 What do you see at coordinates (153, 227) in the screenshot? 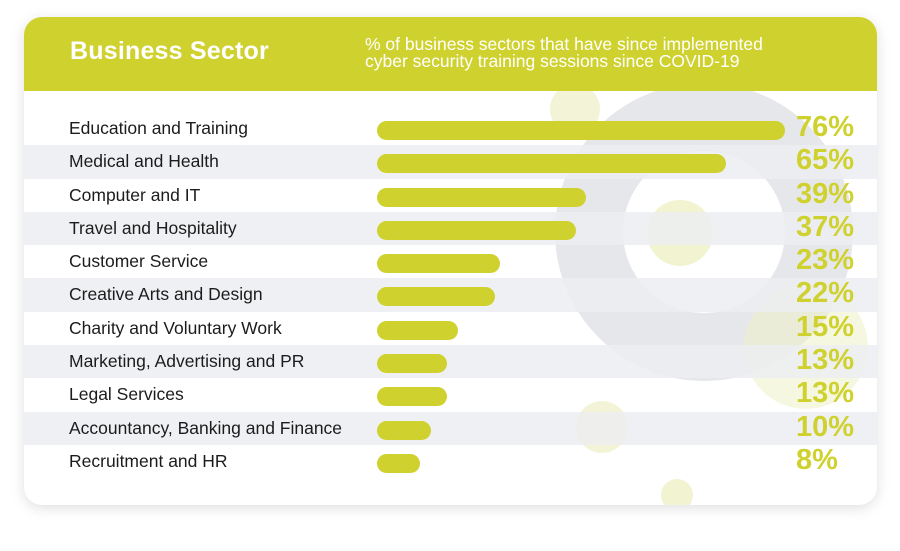
I see `category-label: Travel and Hospitality` at bounding box center [153, 227].